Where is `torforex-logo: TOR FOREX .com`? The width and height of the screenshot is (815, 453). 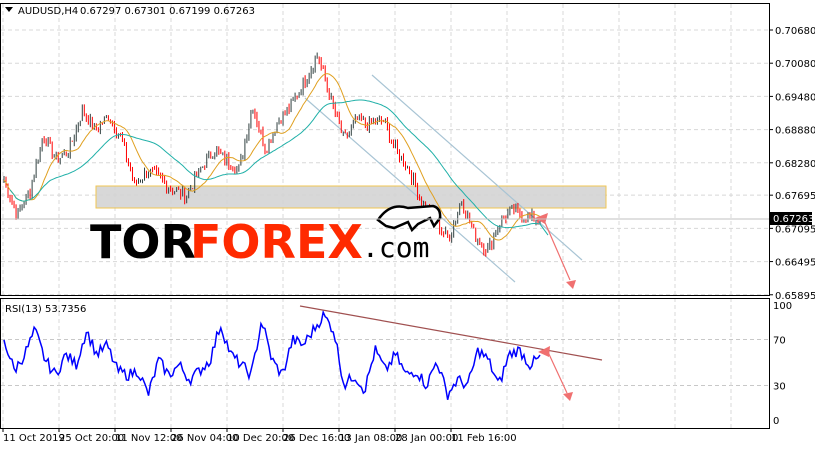
torforex-logo: TOR FOREX .com is located at coordinates (266, 236).